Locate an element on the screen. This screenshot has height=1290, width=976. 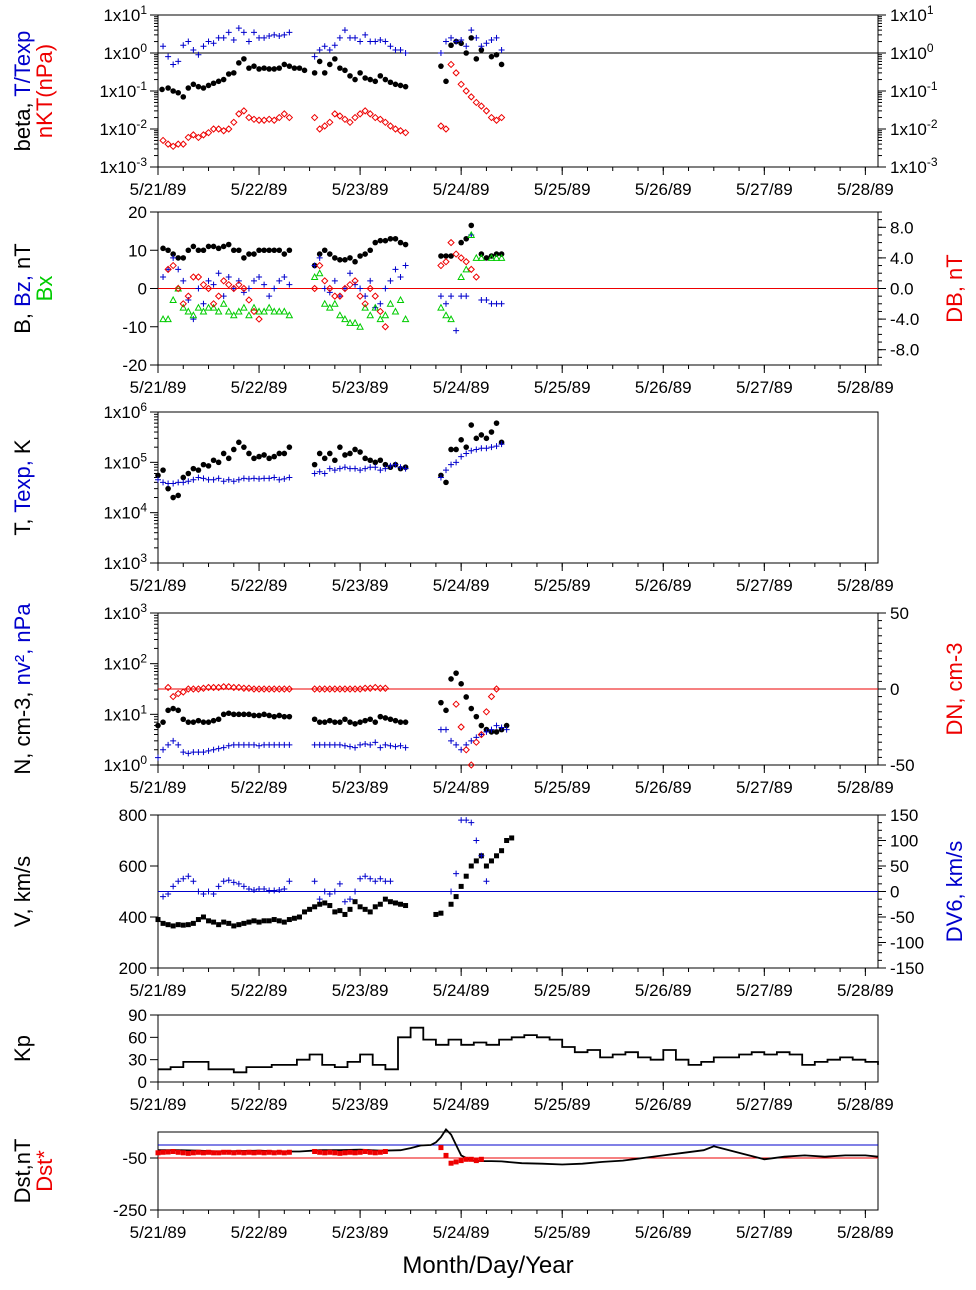
right-tick-label: -50 is located at coordinates (902, 765).